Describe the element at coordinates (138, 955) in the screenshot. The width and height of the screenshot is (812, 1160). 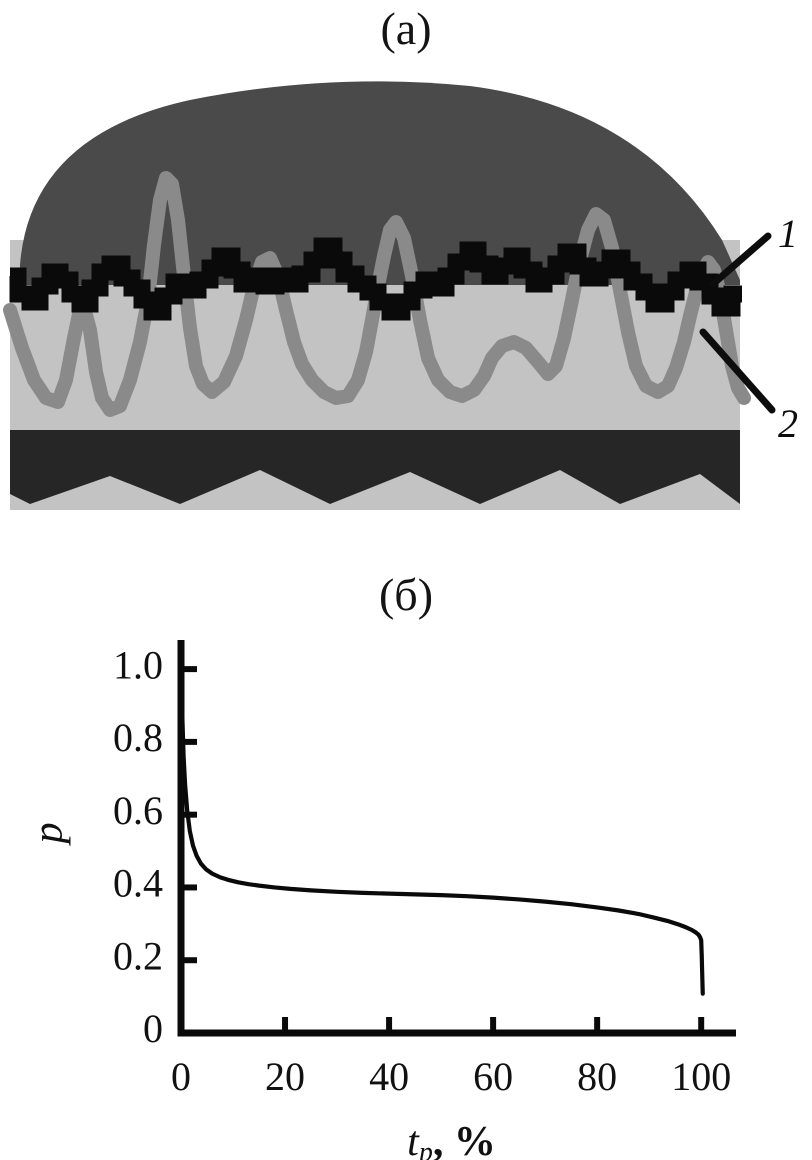
I see `y-tick-label: 0.2` at that location.